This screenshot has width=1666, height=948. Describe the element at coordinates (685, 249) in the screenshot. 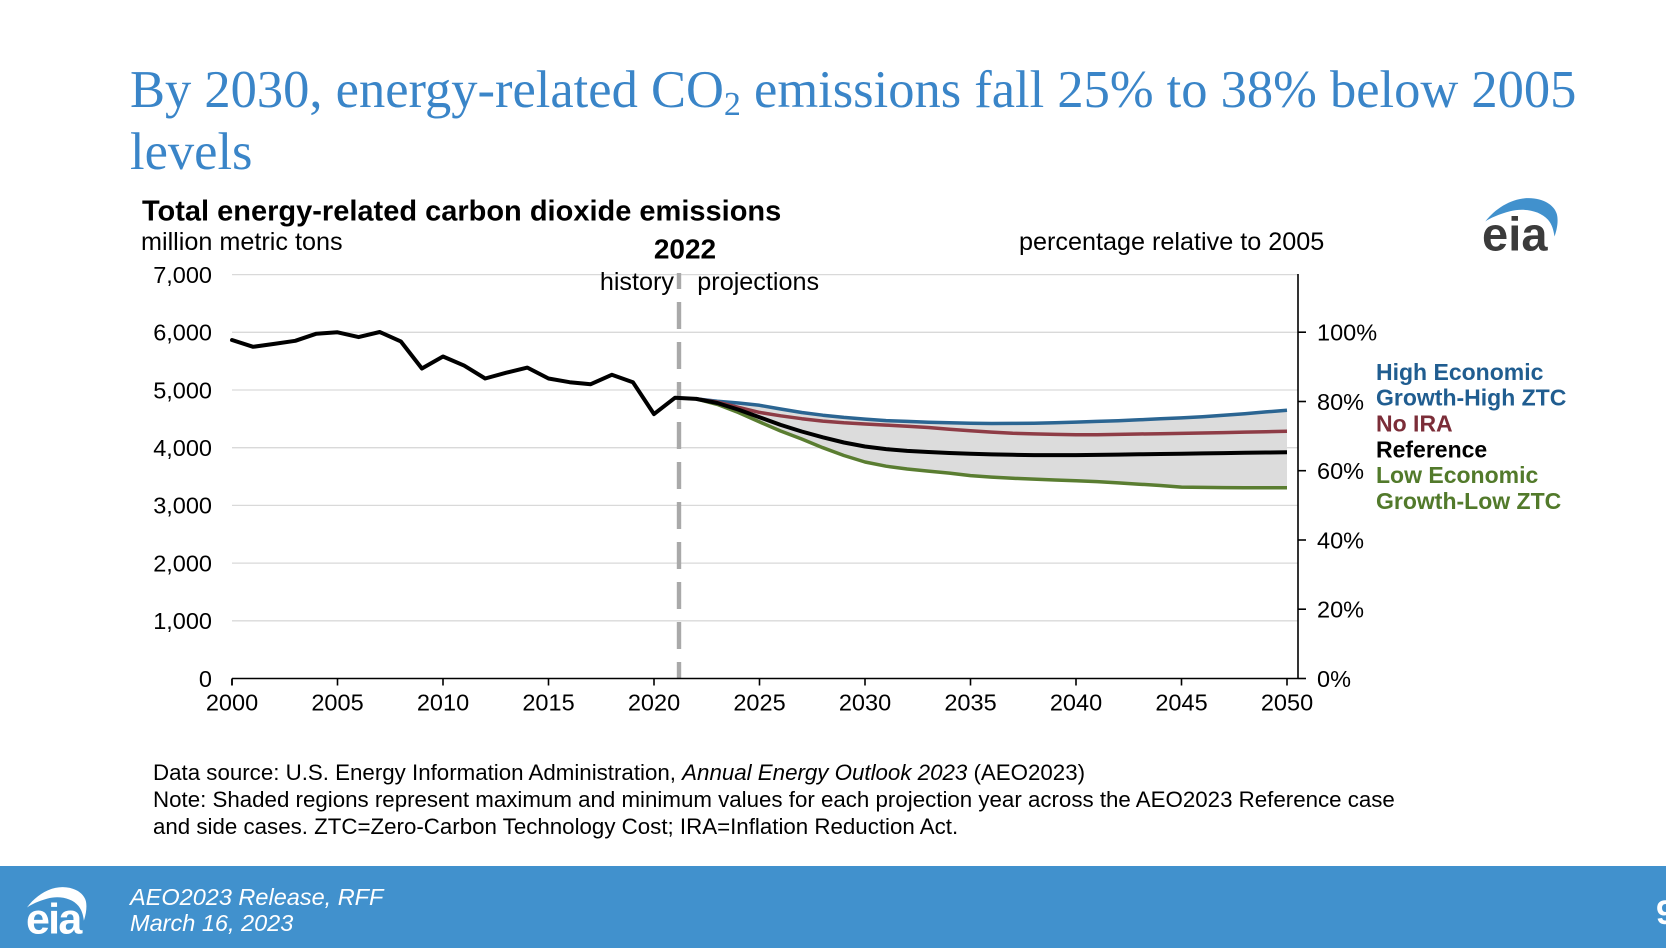

I see `svg-text: 2022` at that location.